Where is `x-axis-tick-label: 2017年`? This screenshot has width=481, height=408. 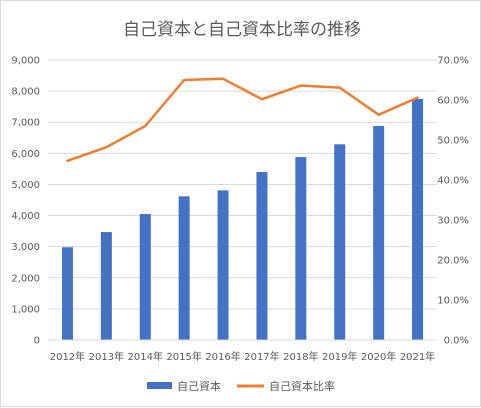
x-axis-tick-label: 2017年 is located at coordinates (261, 356).